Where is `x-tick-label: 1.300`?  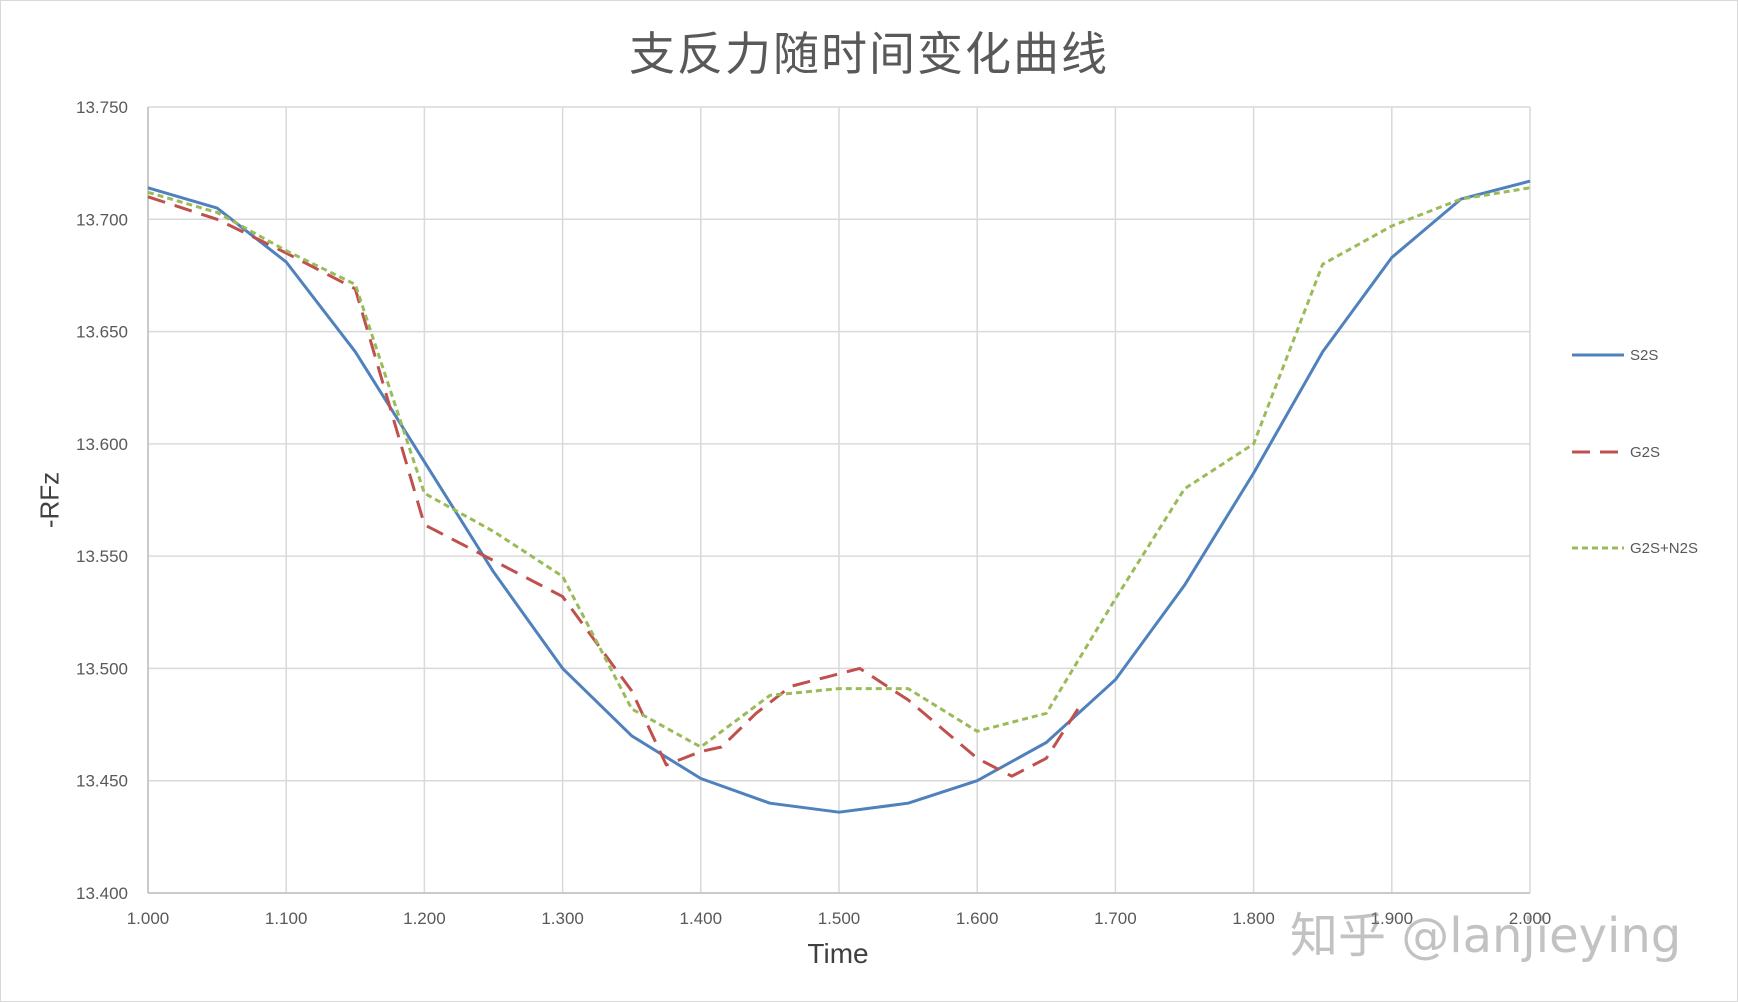 x-tick-label: 1.300 is located at coordinates (562, 918).